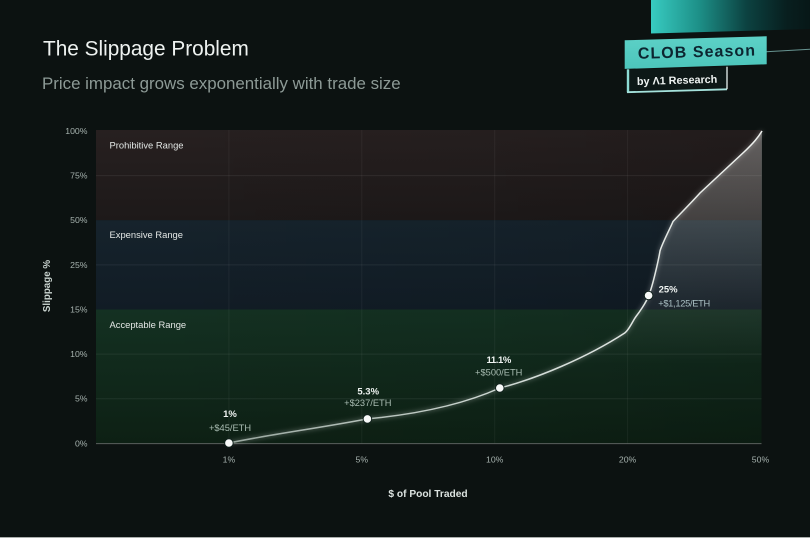 This screenshot has height=541, width=810. I want to click on svg-text: +$1,125/ETH, so click(684, 304).